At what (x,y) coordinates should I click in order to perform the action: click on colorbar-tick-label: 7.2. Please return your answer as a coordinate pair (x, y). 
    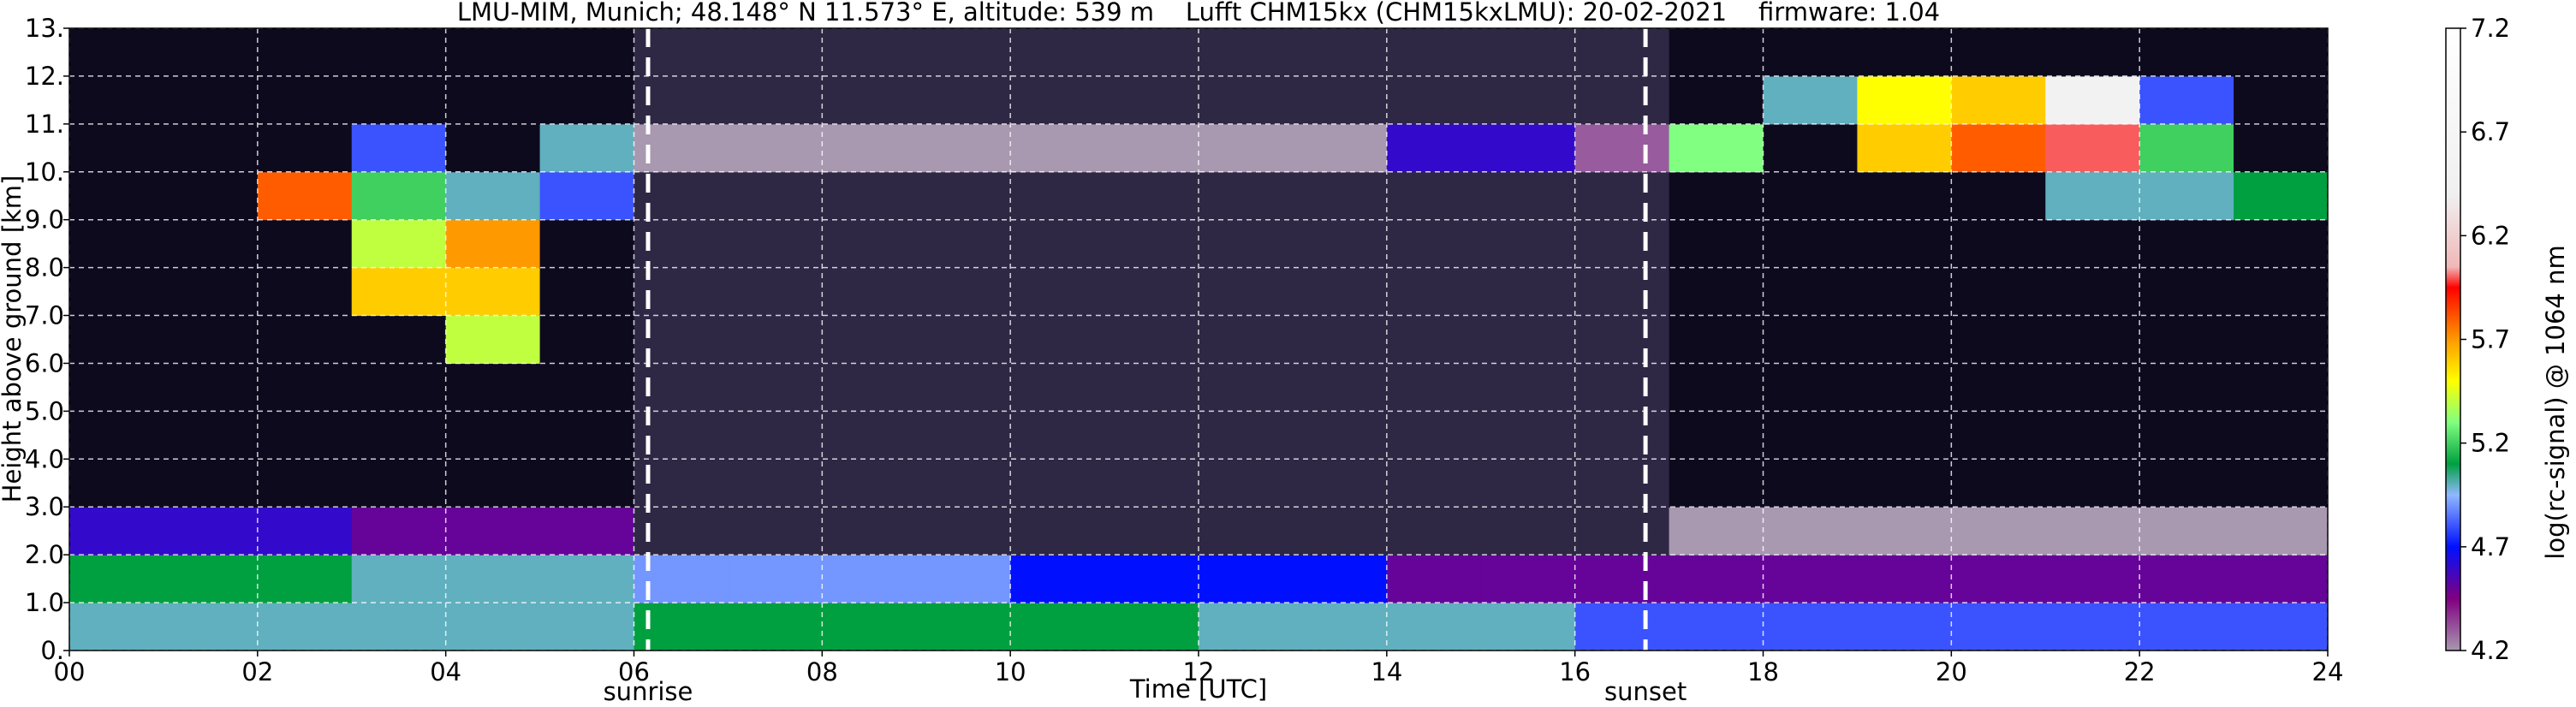
    Looking at the image, I should click on (2490, 28).